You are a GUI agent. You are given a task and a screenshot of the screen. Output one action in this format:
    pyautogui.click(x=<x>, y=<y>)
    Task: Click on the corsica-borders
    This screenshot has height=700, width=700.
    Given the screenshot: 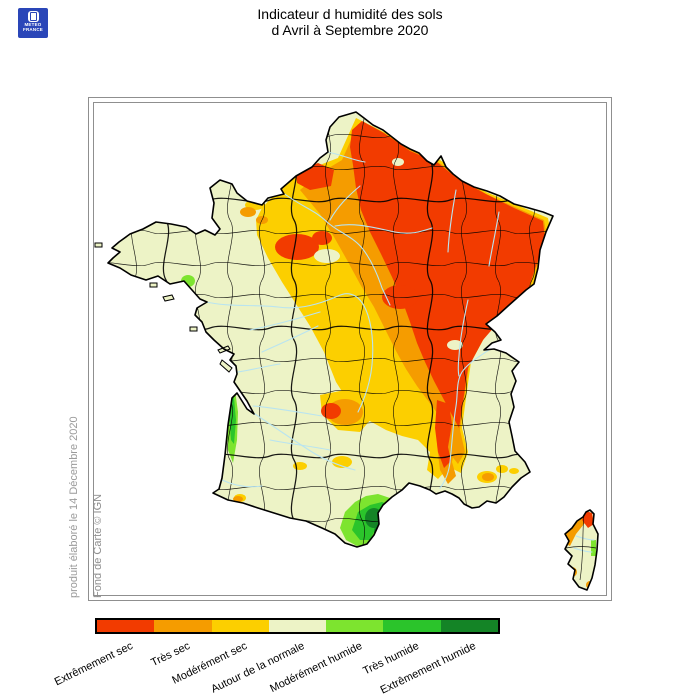 What is the action you would take?
    pyautogui.click(x=581, y=547)
    